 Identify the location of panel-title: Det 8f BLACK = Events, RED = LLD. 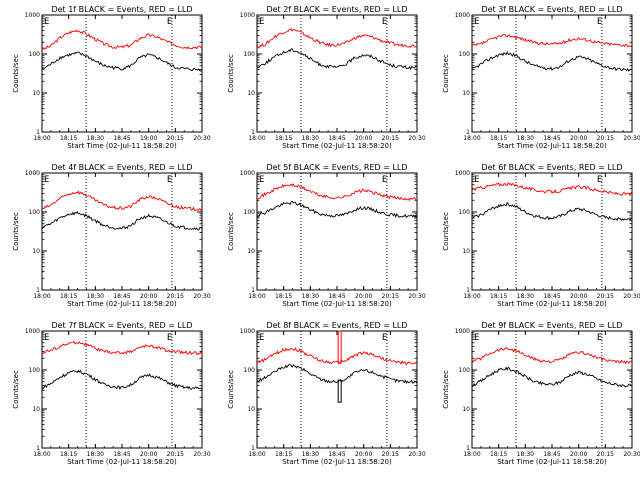
(336, 325).